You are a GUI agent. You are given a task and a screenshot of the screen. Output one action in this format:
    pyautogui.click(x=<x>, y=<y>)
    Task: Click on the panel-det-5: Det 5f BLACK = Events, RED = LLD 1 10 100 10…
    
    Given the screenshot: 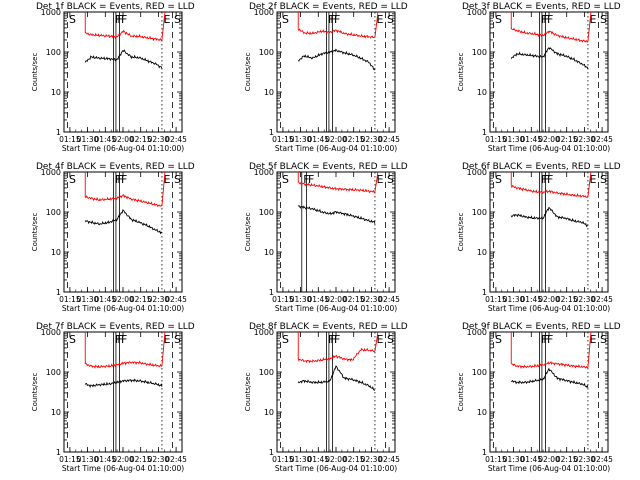 What is the action you would take?
    pyautogui.click(x=326, y=237)
    